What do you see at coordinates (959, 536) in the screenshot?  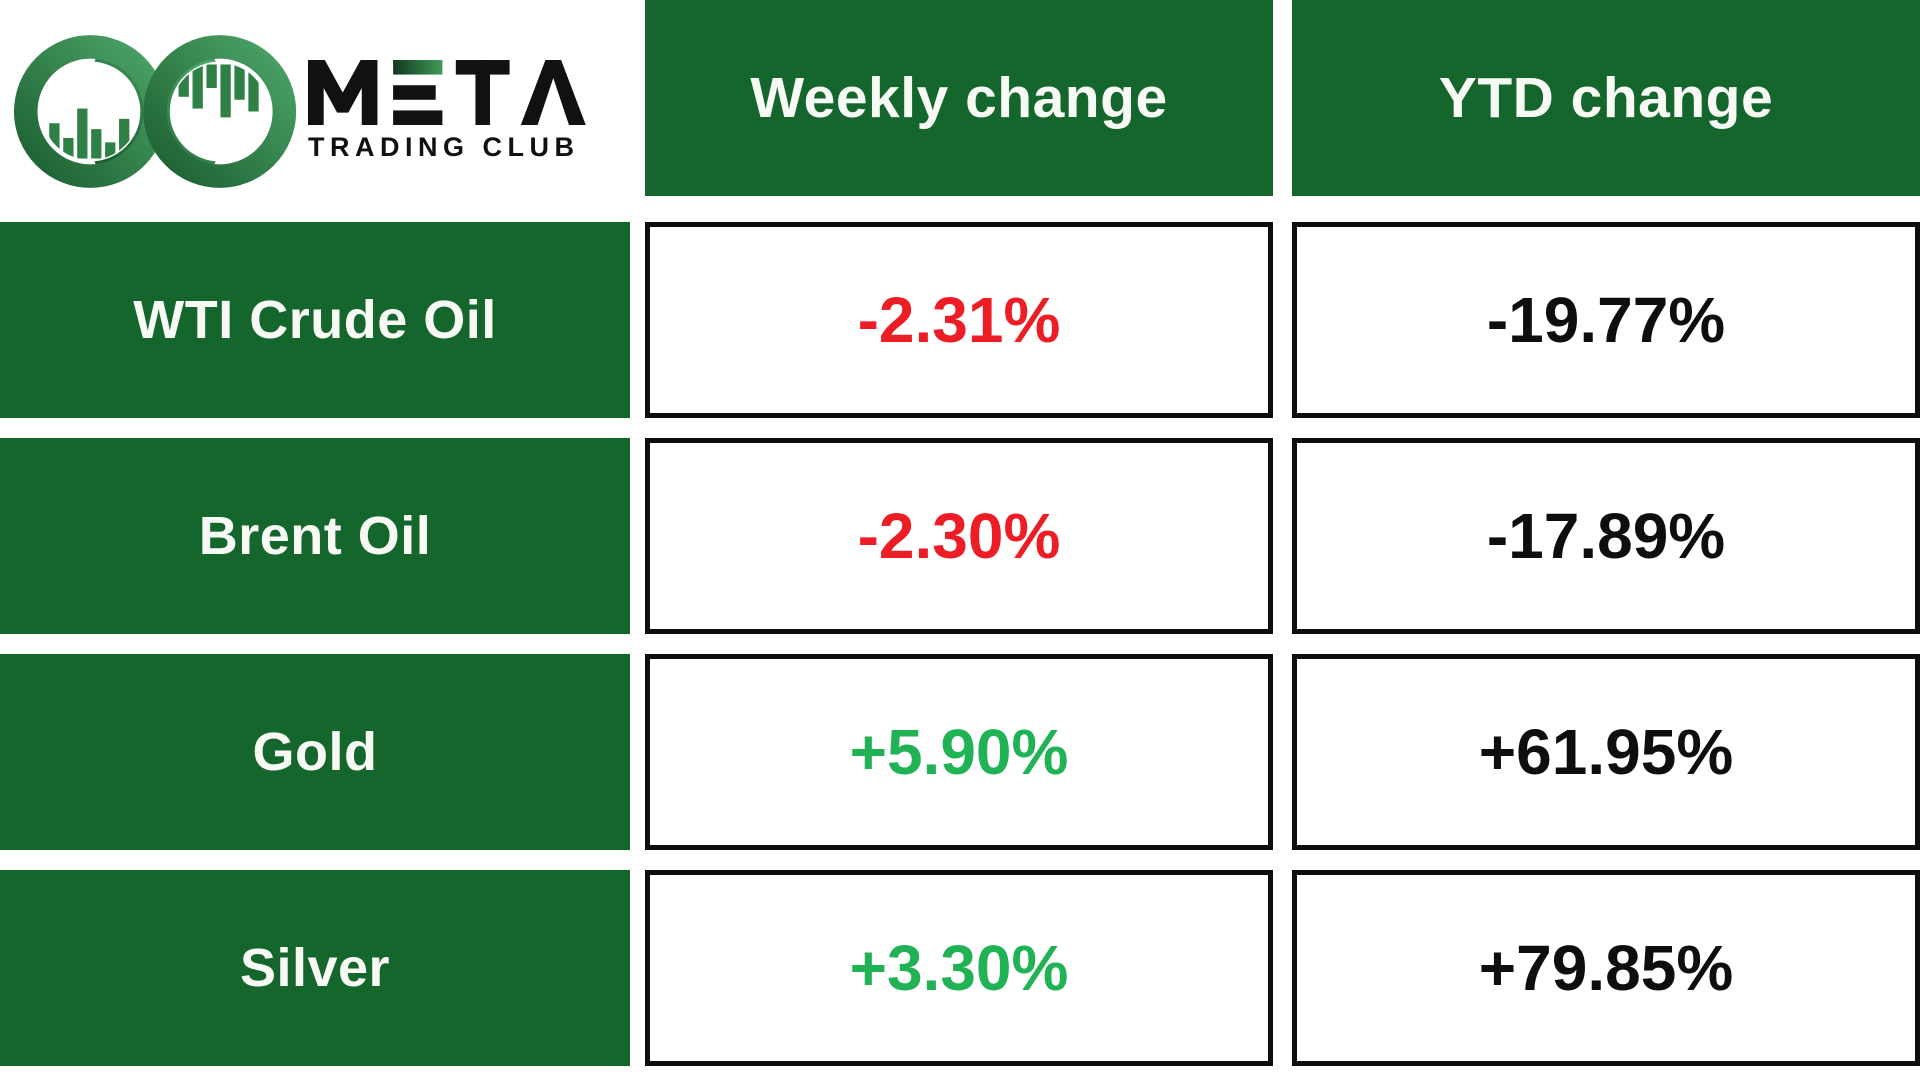 I see `value-brent-weekly: -2.30%` at bounding box center [959, 536].